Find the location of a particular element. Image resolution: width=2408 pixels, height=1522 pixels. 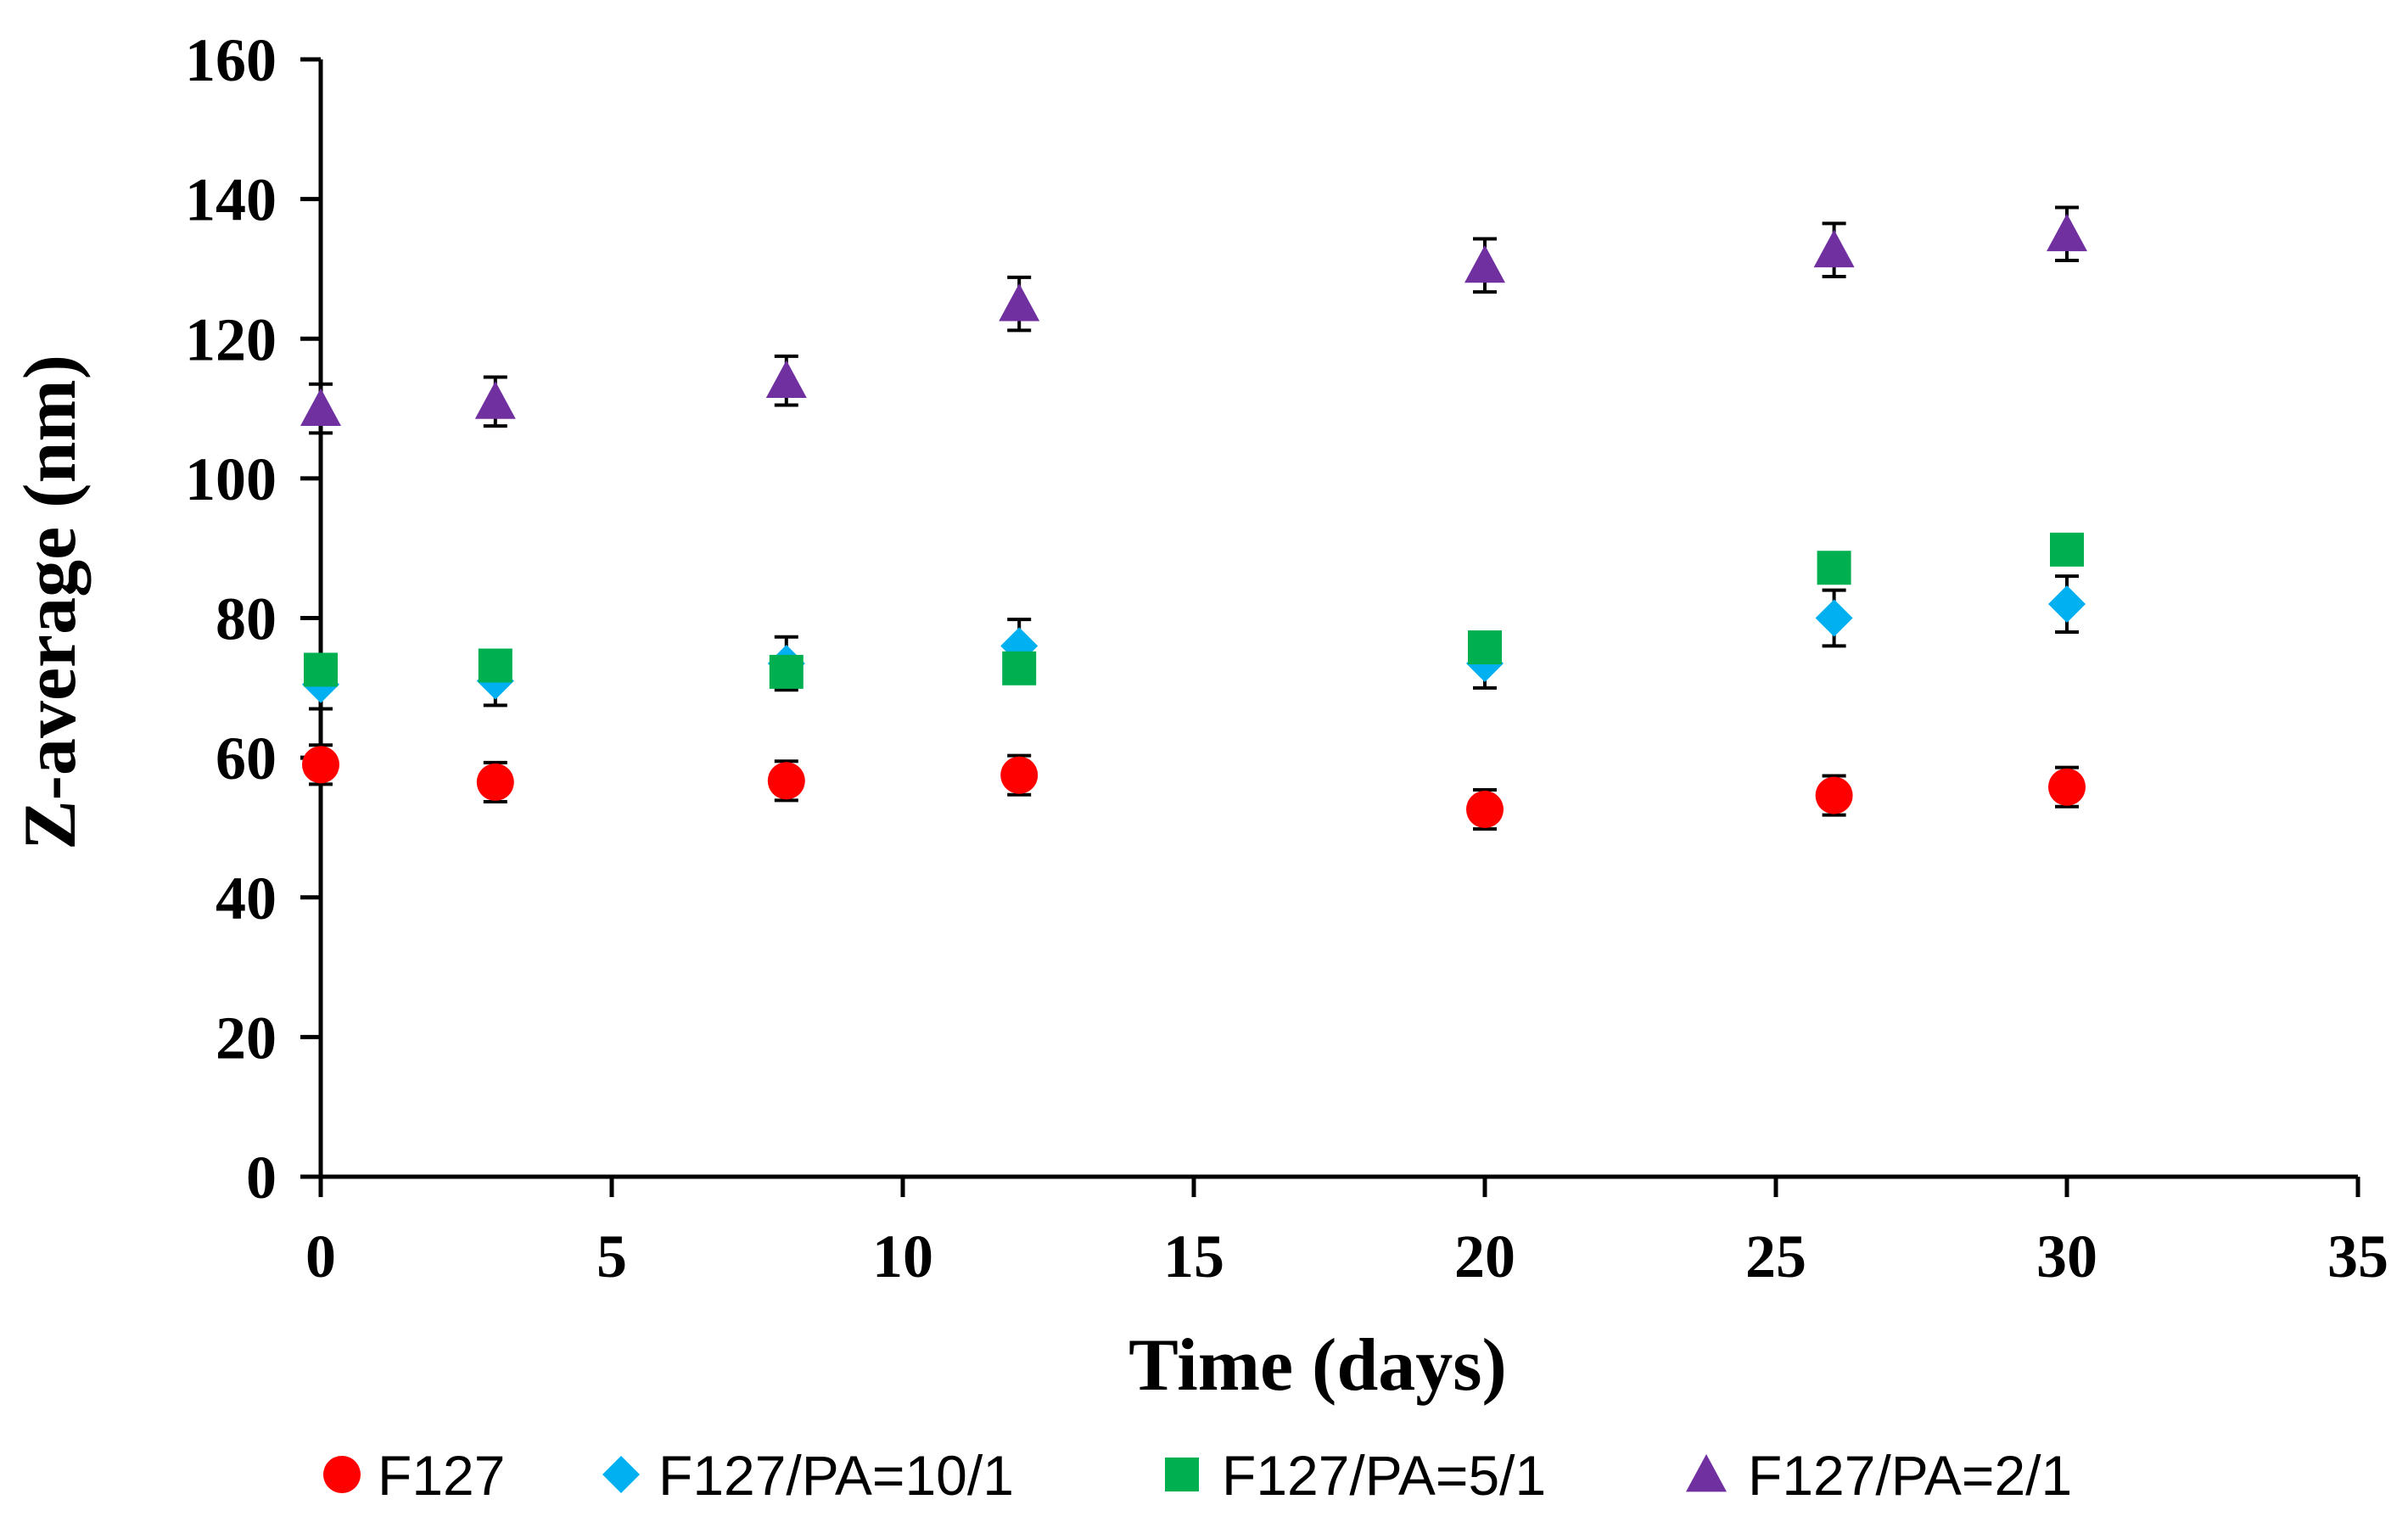

legend-label-f127-pa-5-1: F127/PA=5/1 is located at coordinates (1384, 1475).